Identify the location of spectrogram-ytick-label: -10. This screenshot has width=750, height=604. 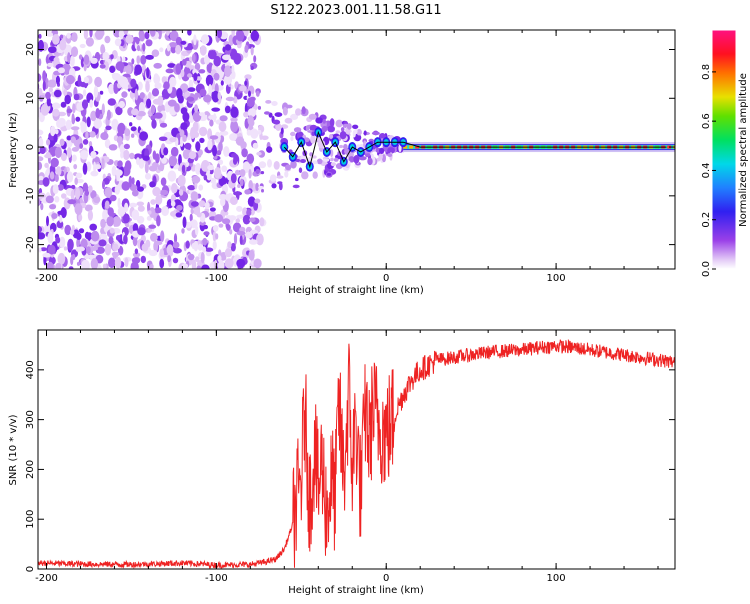
(30, 196).